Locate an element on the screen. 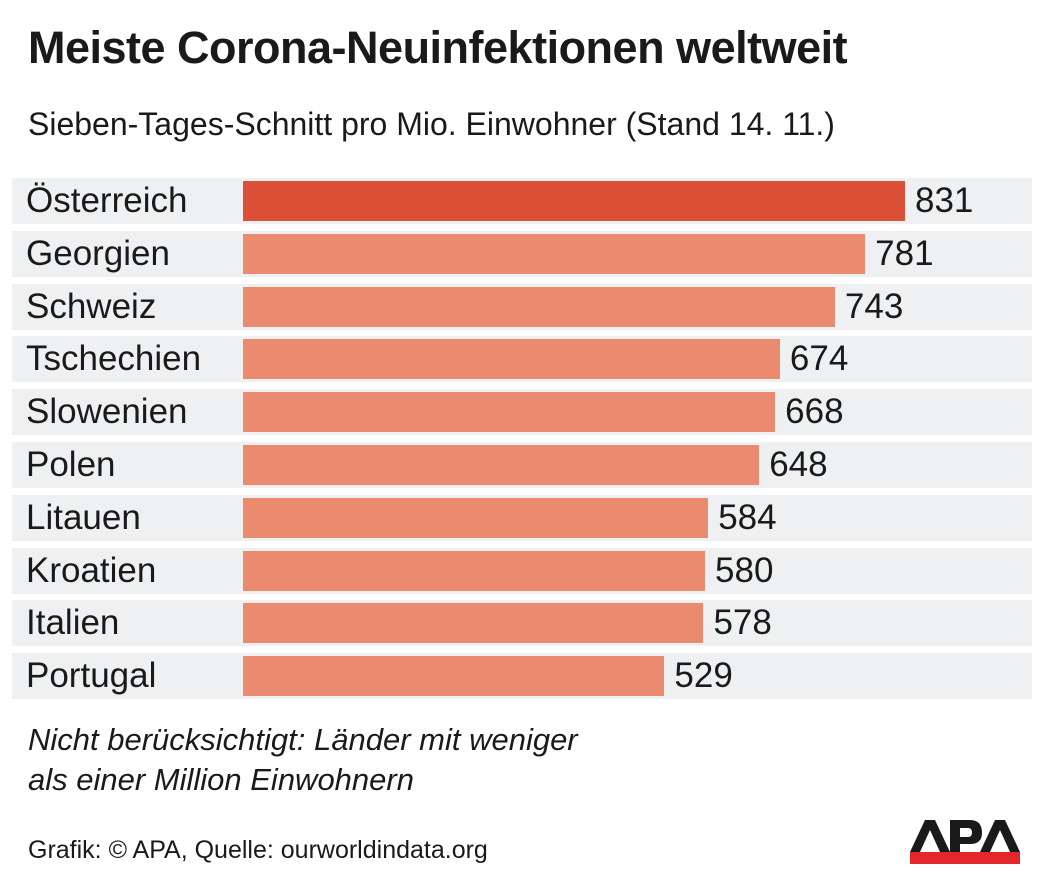  footnote-line-2: als einer Million Einwohnern is located at coordinates (221, 779).